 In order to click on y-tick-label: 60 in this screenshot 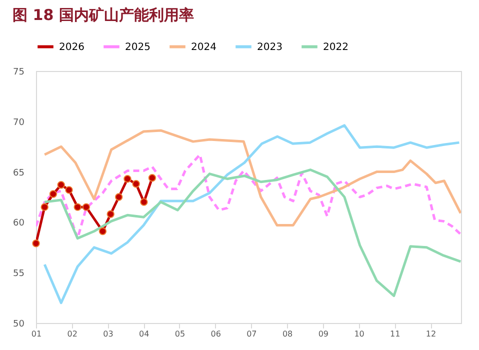, I will do `click(19, 223)`.